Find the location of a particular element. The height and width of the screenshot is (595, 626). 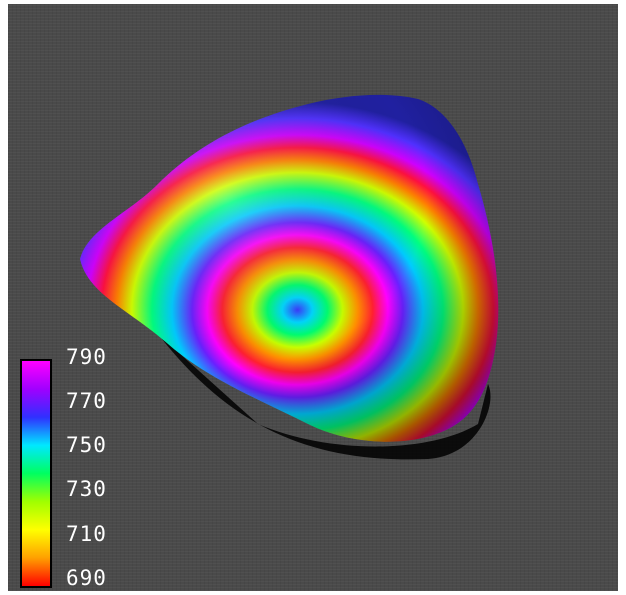

colorbar-tick-730: 730 is located at coordinates (86, 489).